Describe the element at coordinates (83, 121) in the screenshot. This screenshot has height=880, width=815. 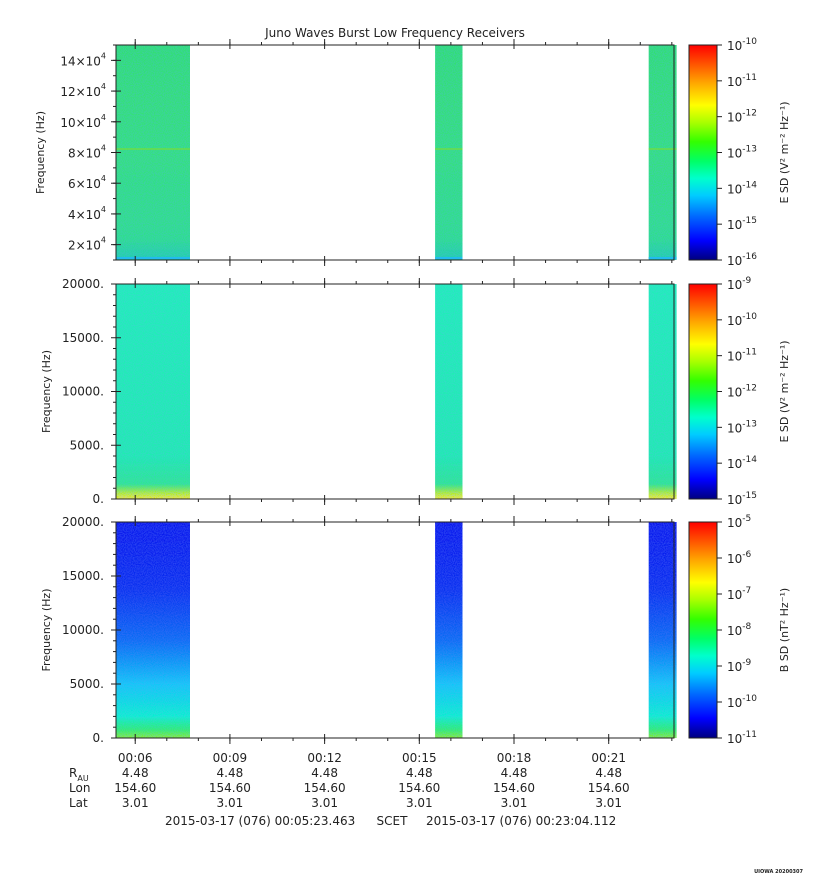
I see `y-tick-label: 10×104` at that location.